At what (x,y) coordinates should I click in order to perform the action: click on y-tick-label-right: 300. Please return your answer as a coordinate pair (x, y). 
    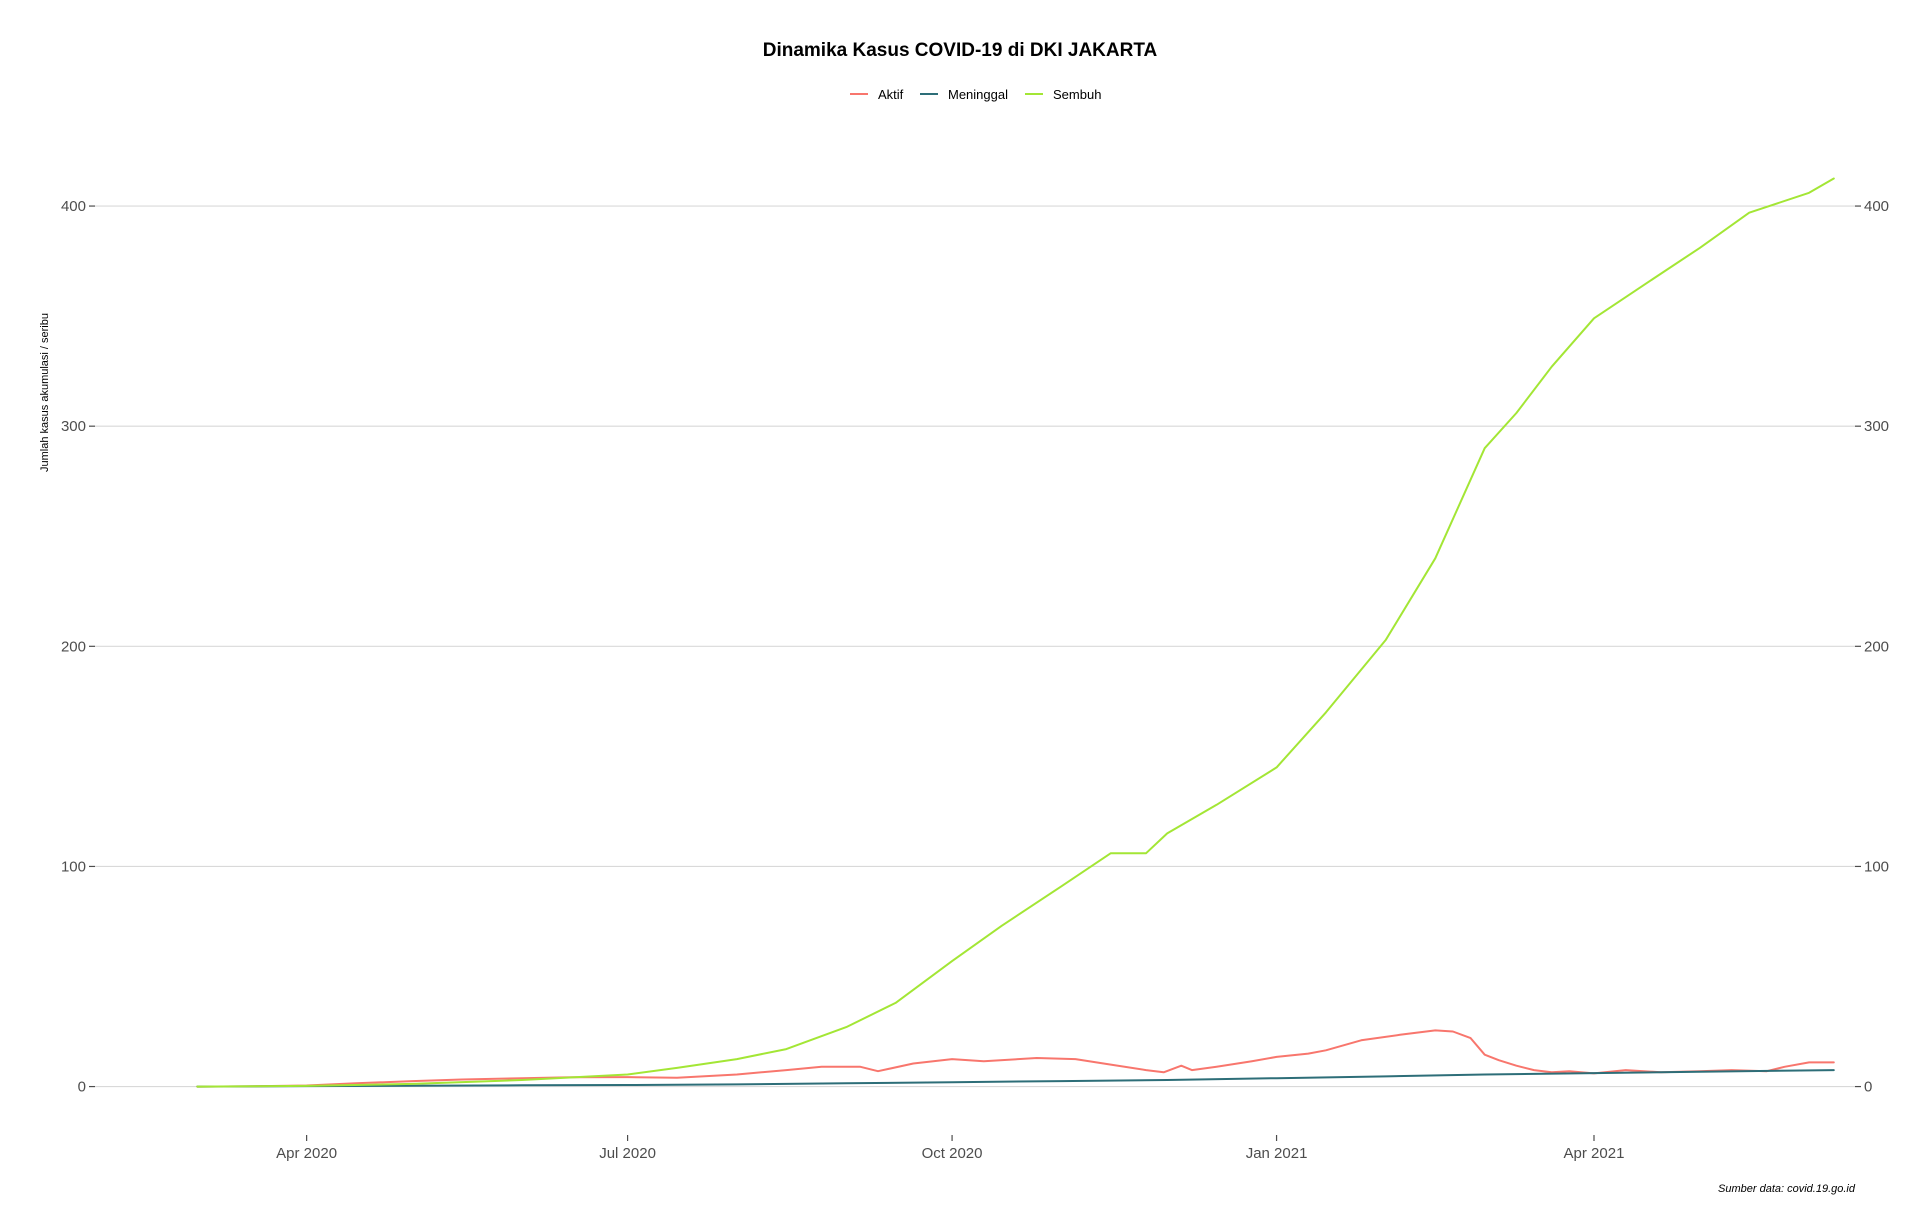
    Looking at the image, I should click on (1876, 426).